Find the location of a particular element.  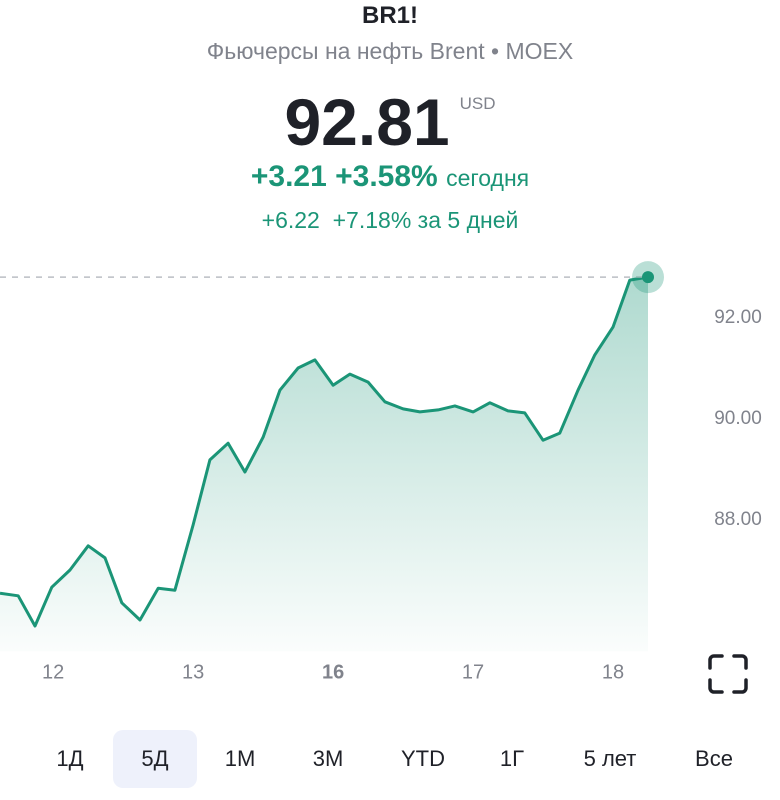

tab-selected-bg is located at coordinates (155, 759).